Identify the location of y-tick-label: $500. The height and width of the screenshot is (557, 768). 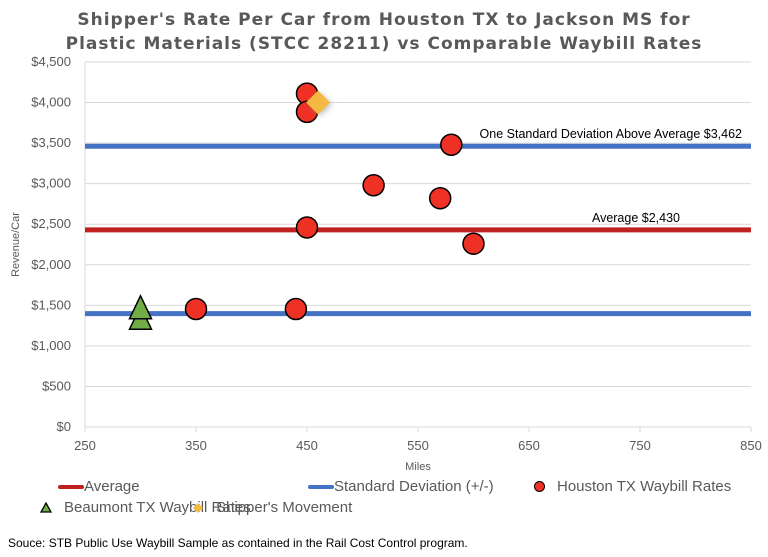
(56, 385).